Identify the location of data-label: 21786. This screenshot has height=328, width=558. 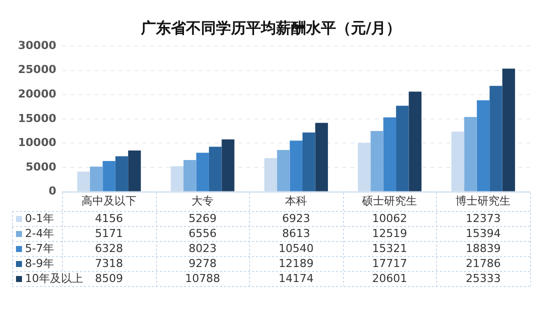
(483, 263).